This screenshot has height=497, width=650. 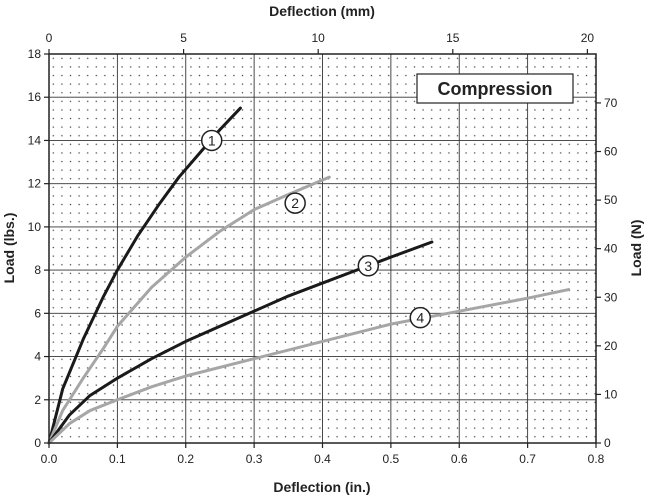 What do you see at coordinates (459, 459) in the screenshot?
I see `x-bottom-tick-label-6: 0.6` at bounding box center [459, 459].